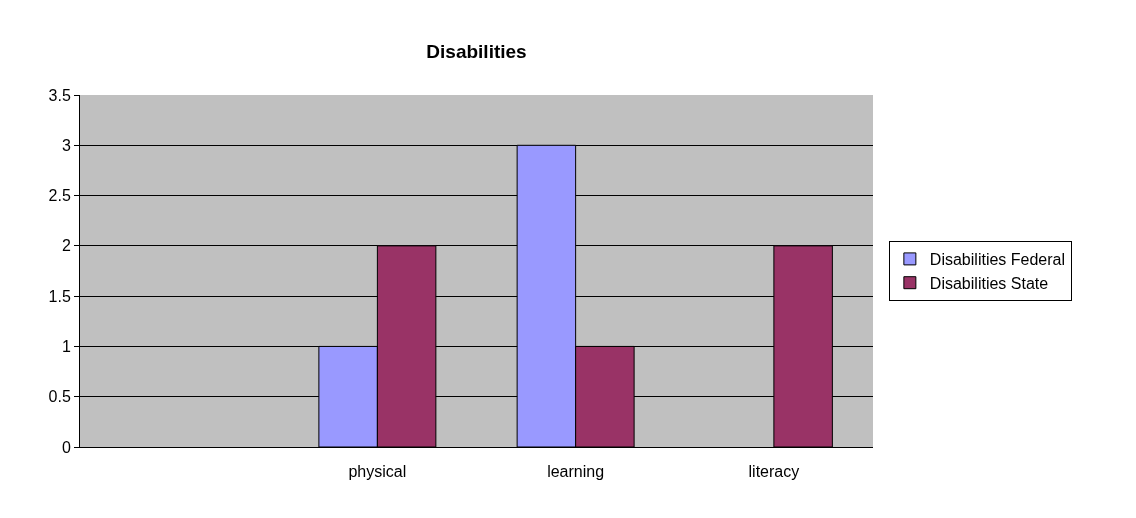 The width and height of the screenshot is (1136, 518). What do you see at coordinates (989, 283) in the screenshot?
I see `legend-label: Disabilities State` at bounding box center [989, 283].